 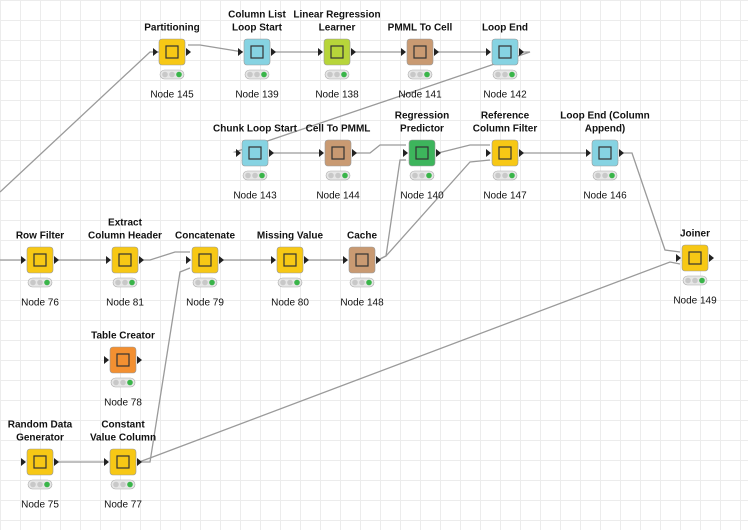 What do you see at coordinates (255, 129) in the screenshot?
I see `node-title: Chunk Loop Start` at bounding box center [255, 129].